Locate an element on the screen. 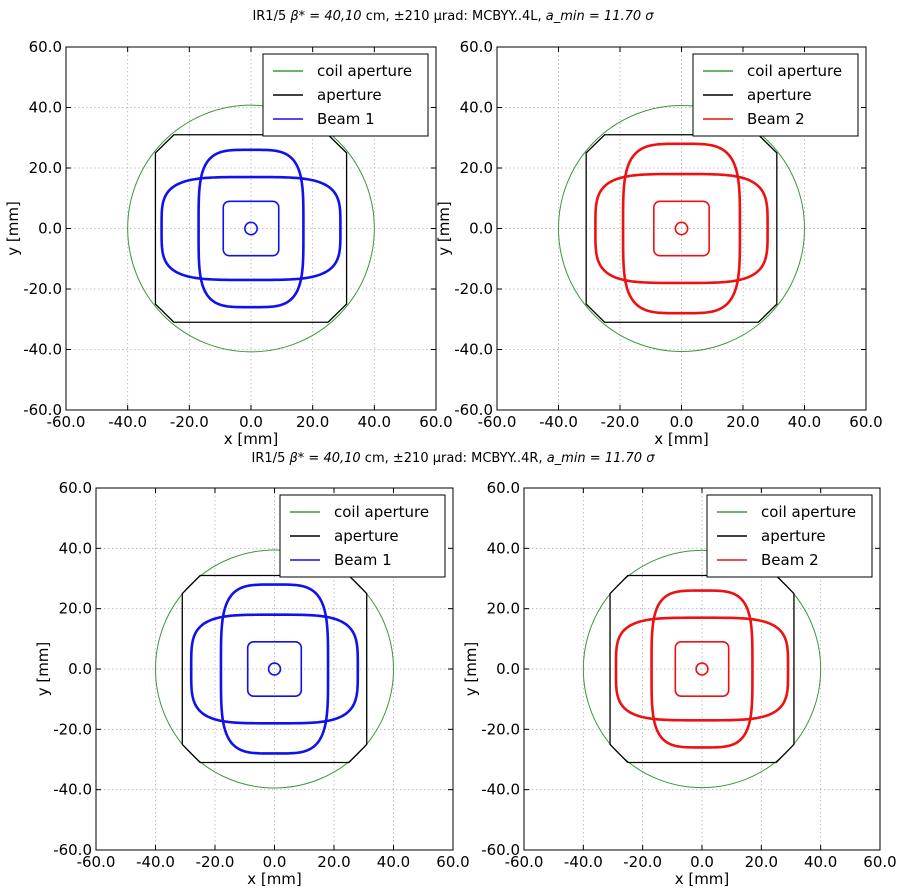  row-1-title-prefix: IR1/5 is located at coordinates (269, 16).